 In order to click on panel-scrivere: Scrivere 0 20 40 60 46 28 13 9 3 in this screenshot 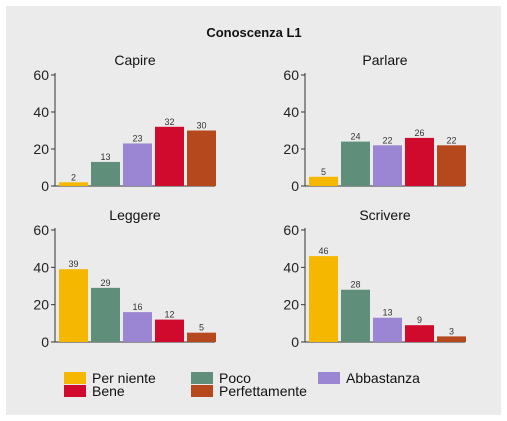, I will do `click(374, 278)`.